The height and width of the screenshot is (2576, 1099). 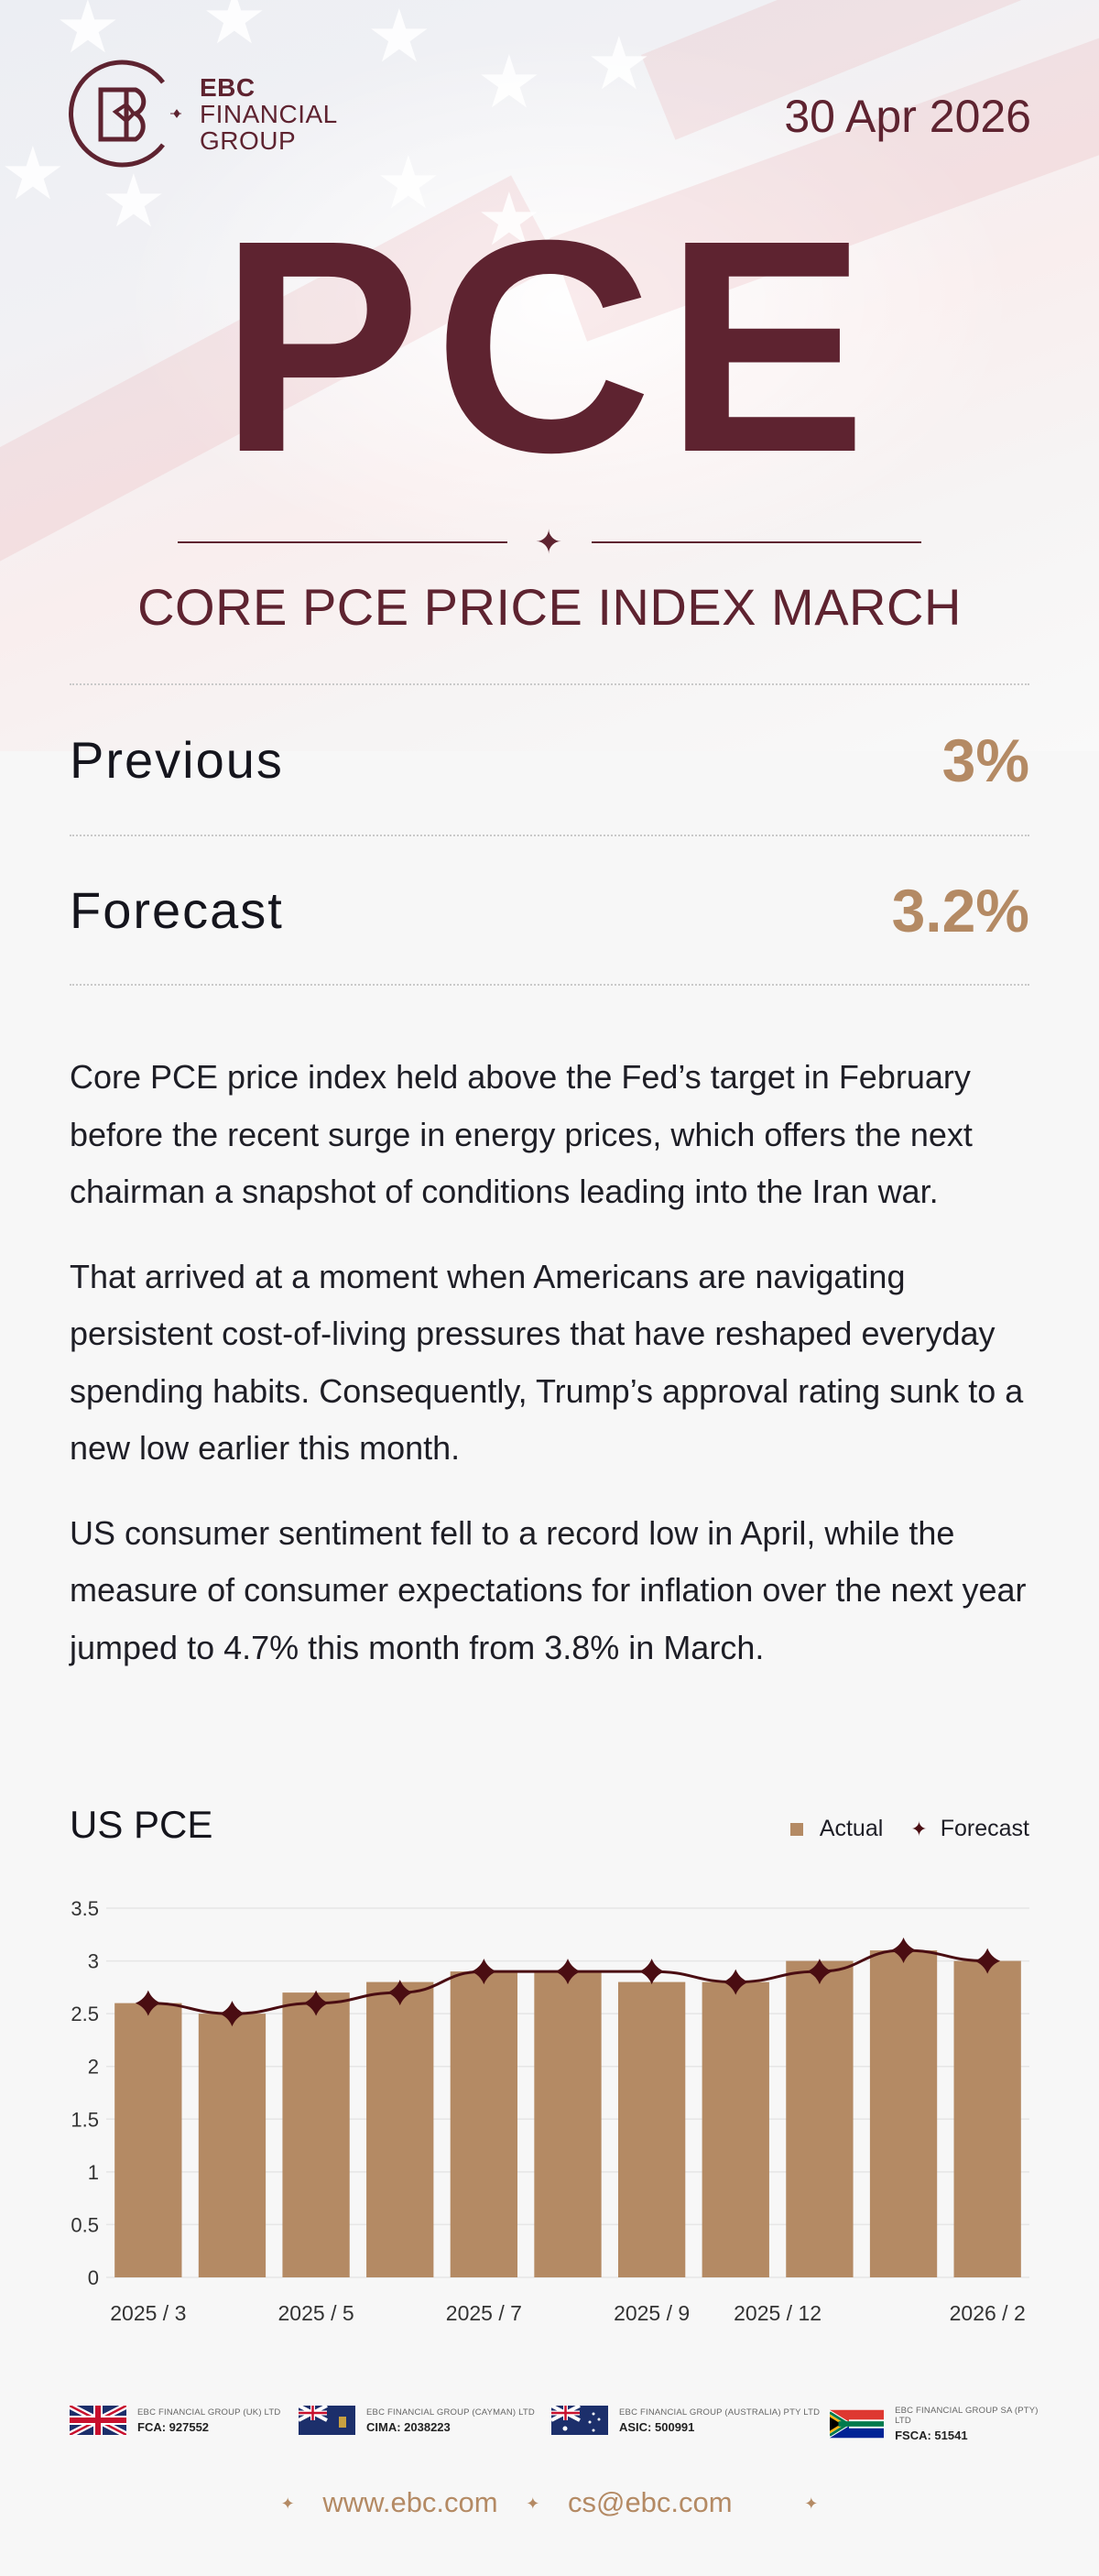 What do you see at coordinates (549, 607) in the screenshot?
I see `page-subtitle: CORE PCE PRICE INDEX MARCH` at bounding box center [549, 607].